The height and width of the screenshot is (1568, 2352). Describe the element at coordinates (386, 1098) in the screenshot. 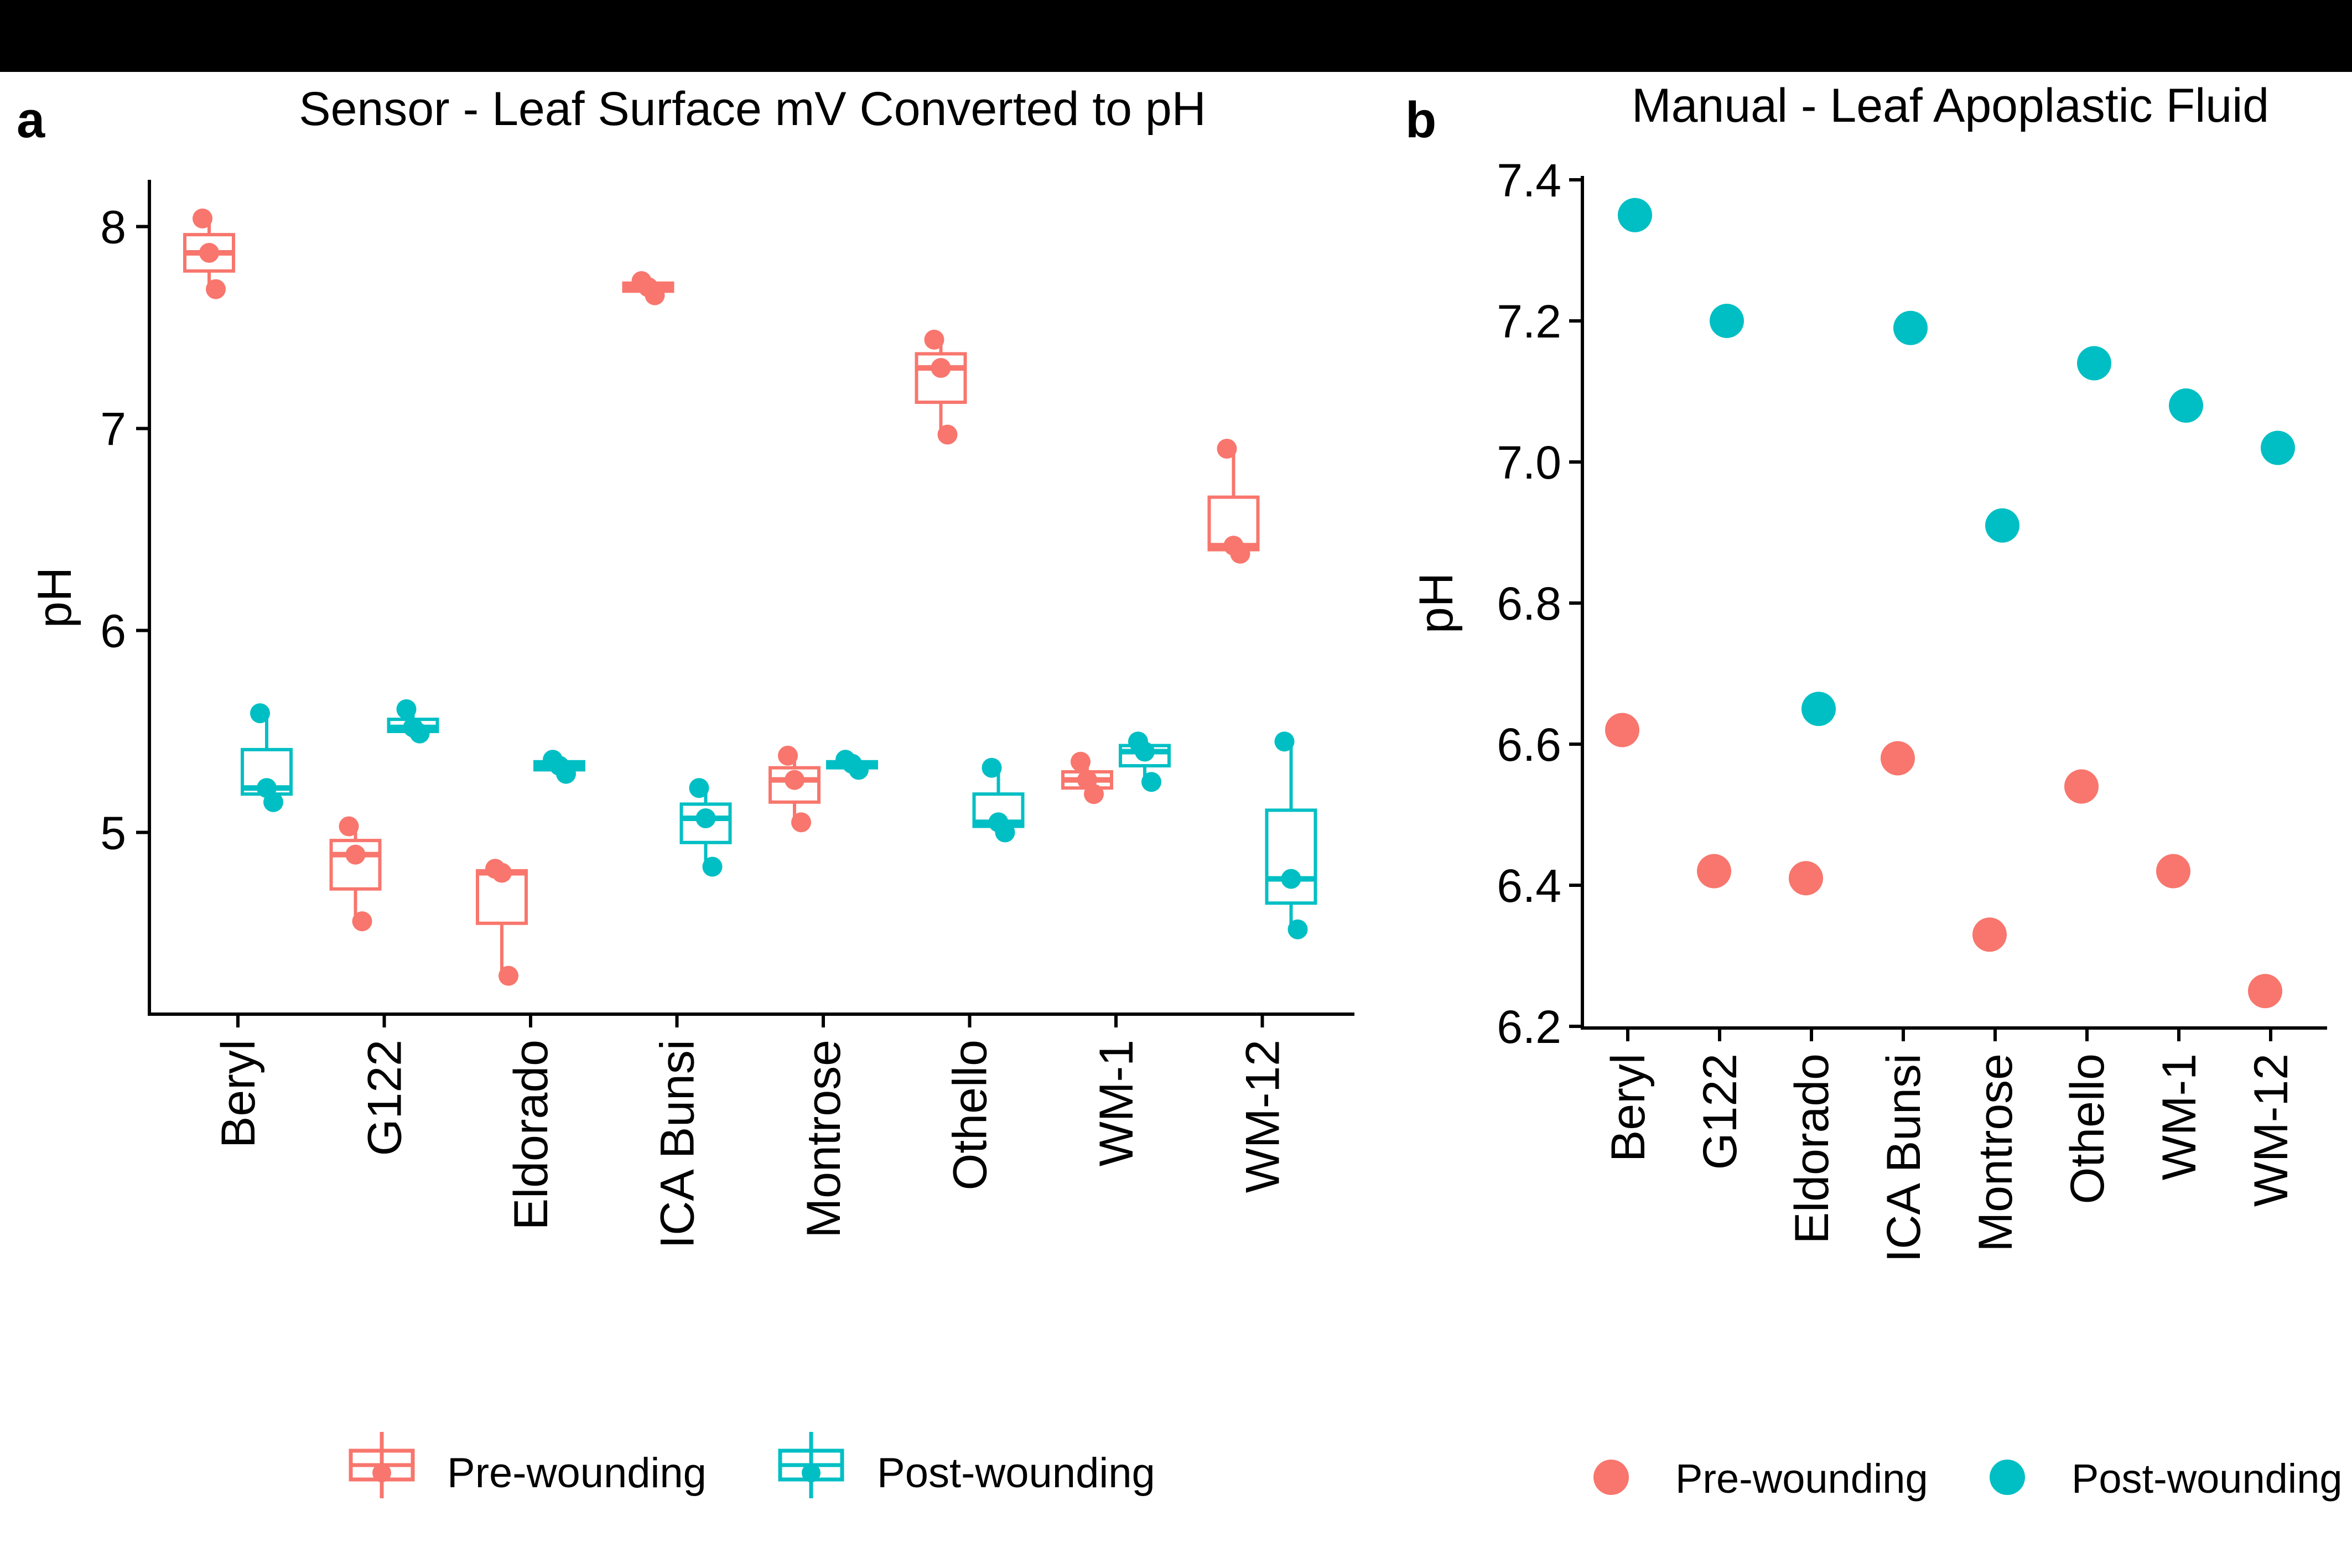

I see `panel-a-x-tick-label: G122` at that location.